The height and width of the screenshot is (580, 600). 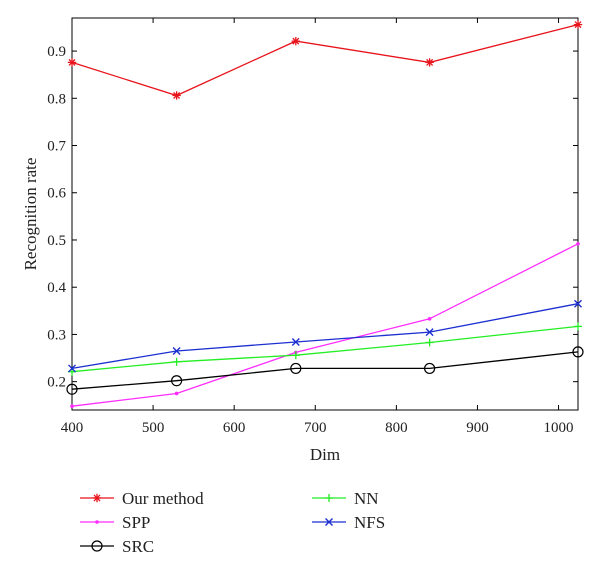 What do you see at coordinates (72, 428) in the screenshot?
I see `x-tick-label: 400` at bounding box center [72, 428].